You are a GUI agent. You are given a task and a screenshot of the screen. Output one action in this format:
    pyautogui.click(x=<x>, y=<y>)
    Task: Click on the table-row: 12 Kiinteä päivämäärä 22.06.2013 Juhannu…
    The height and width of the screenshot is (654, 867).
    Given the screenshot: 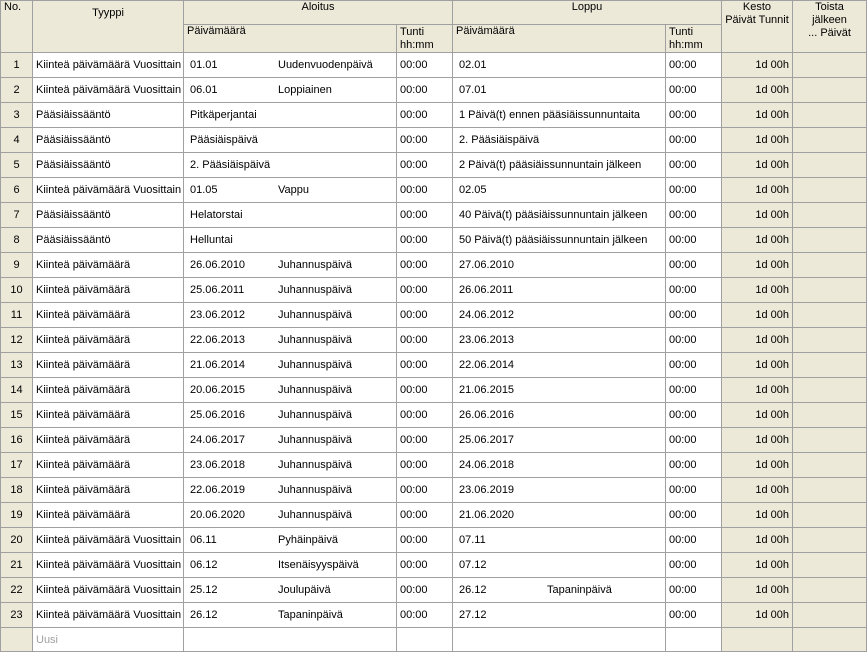 What is the action you would take?
    pyautogui.click(x=433, y=340)
    